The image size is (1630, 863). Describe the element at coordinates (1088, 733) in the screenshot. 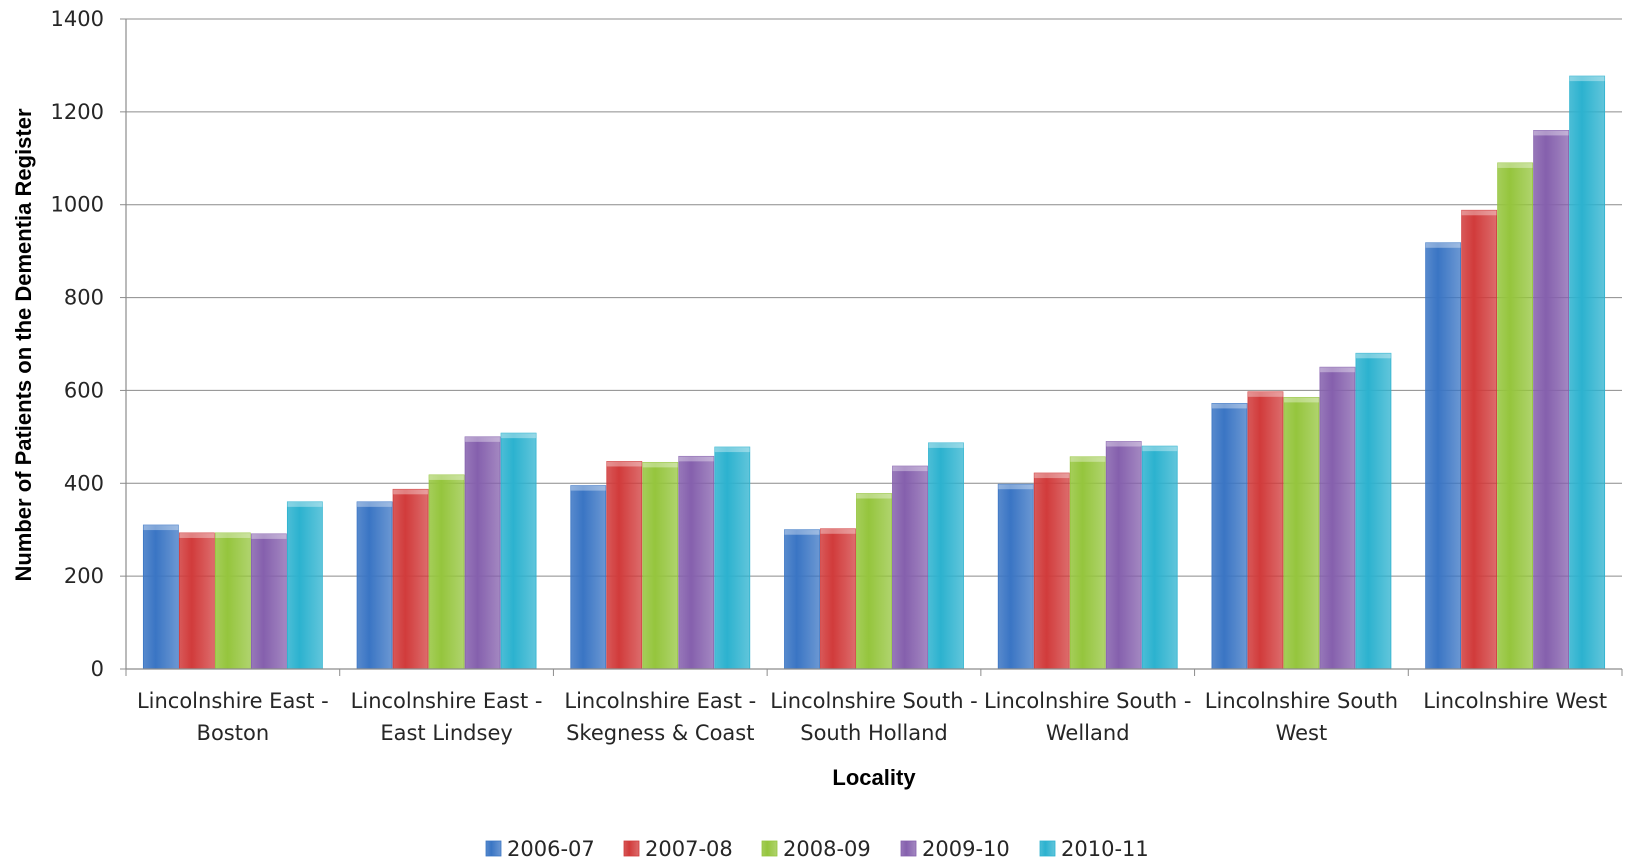

I see `x-category-label: Welland` at that location.